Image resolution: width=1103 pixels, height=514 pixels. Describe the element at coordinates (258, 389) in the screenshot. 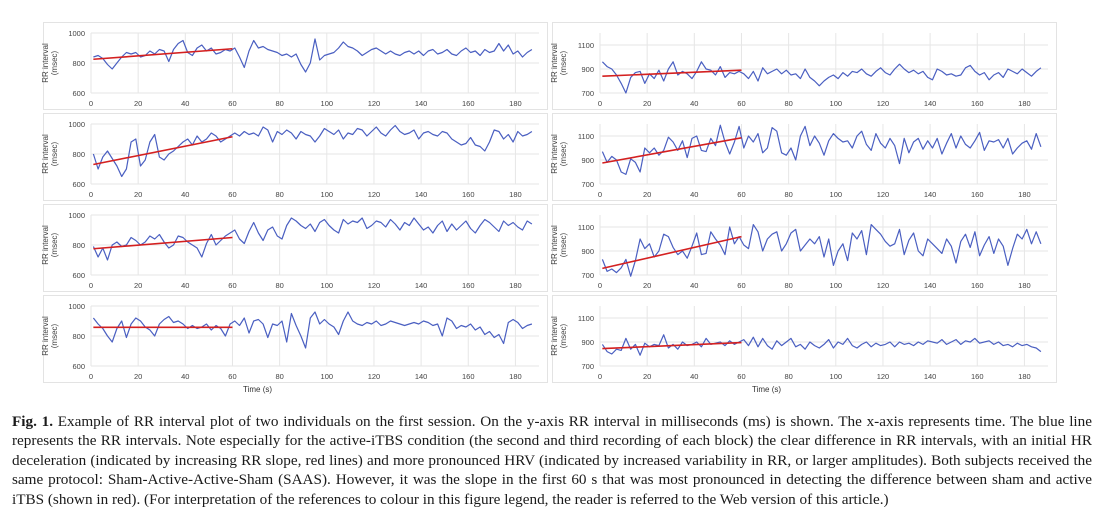

I see `x-axis-title: Time (s)` at that location.